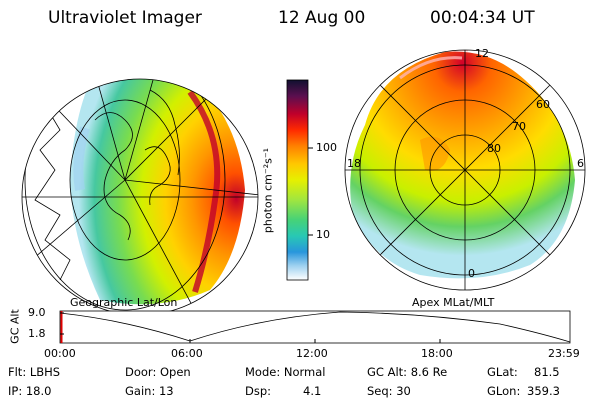 Image resolution: width=600 pixels, height=400 pixels. I want to click on gc-alt-info: GC Alt: 8.6 Re, so click(407, 372).